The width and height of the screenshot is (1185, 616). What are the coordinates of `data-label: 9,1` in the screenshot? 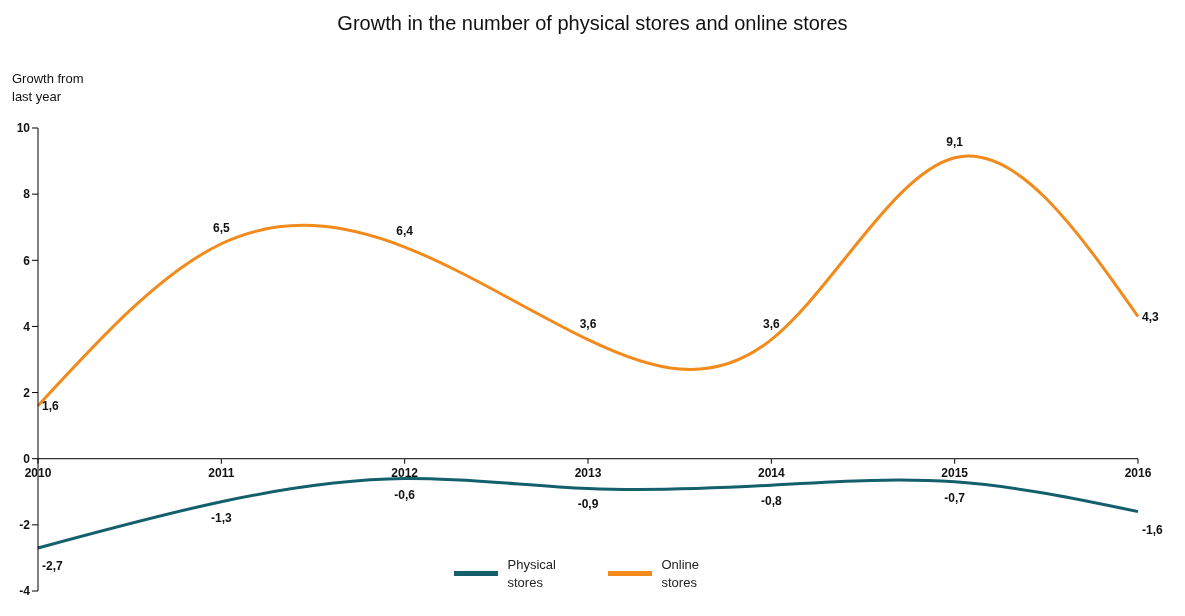 It's located at (955, 141).